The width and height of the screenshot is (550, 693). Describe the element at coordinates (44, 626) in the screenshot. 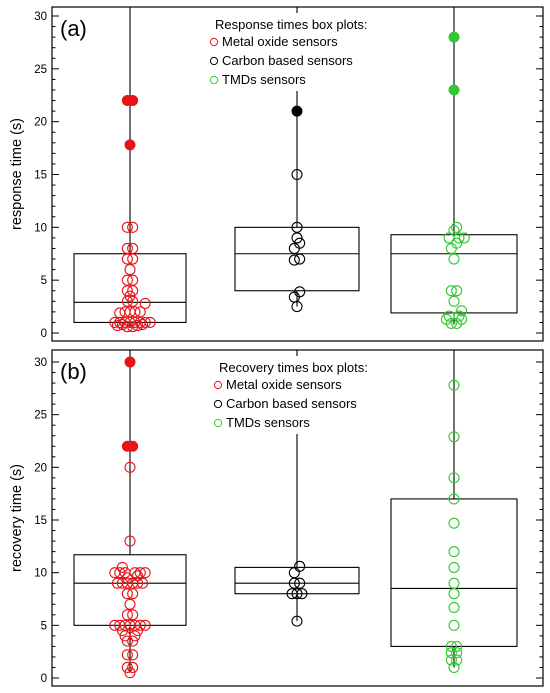

I see `y-tick-label: 5` at that location.